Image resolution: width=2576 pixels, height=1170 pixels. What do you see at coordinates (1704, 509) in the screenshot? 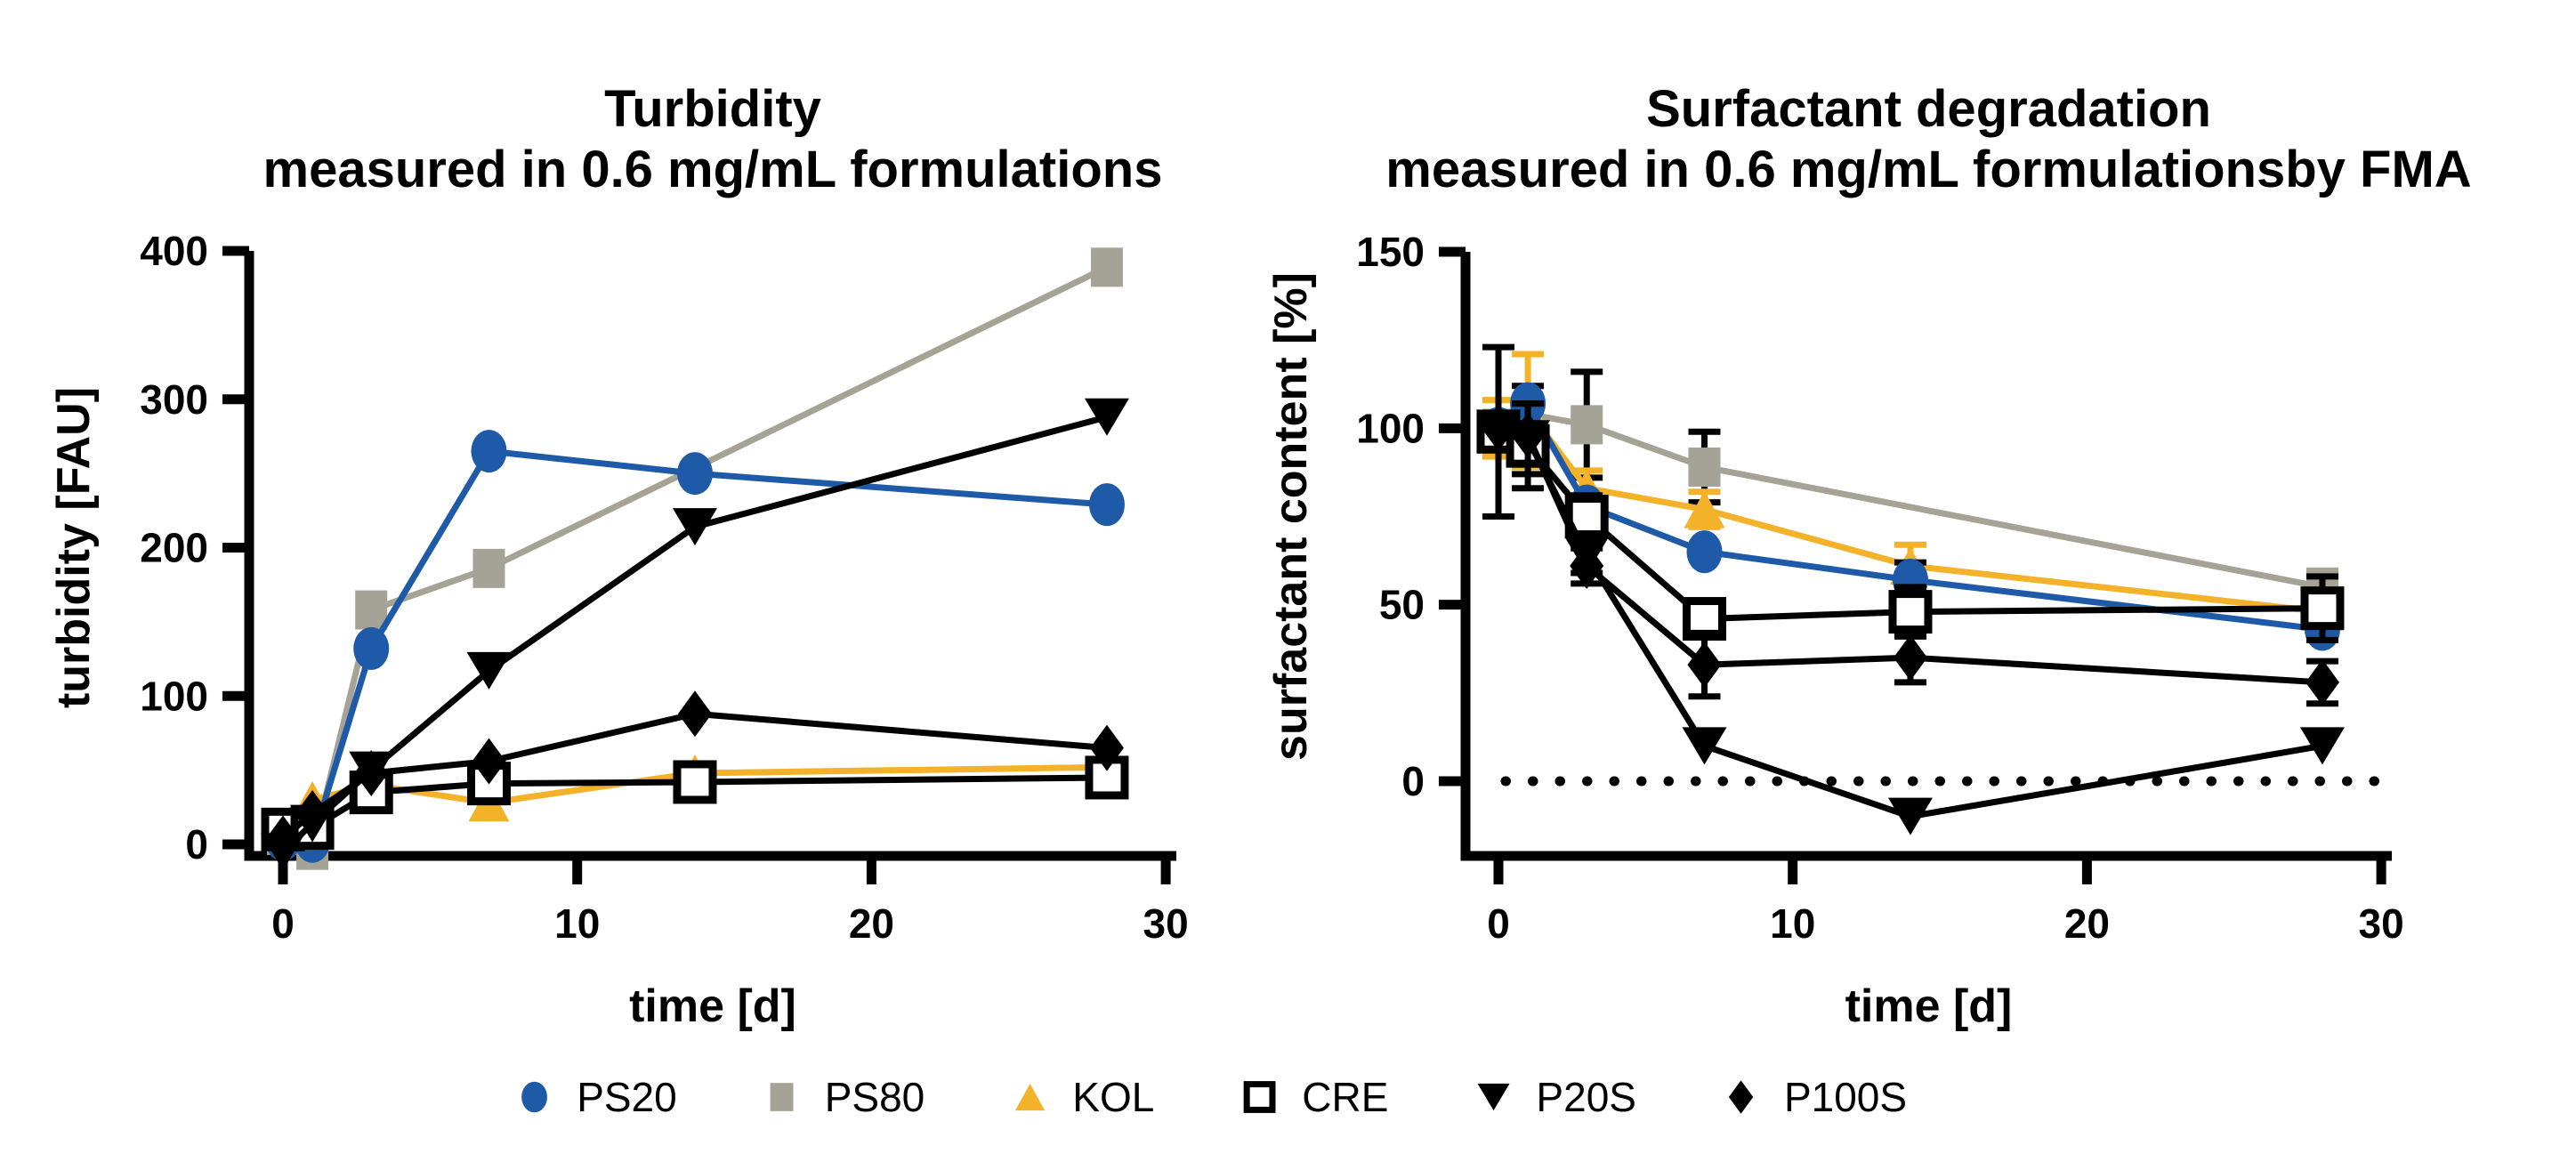
I see `triangle-up-marker` at bounding box center [1704, 509].